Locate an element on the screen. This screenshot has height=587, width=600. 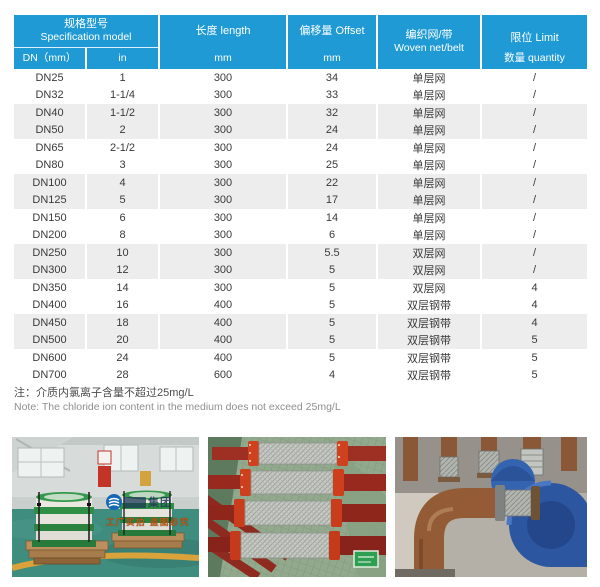
table-row: DN700 28 600 4 双层钢带 5 is located at coordinates (300, 376).